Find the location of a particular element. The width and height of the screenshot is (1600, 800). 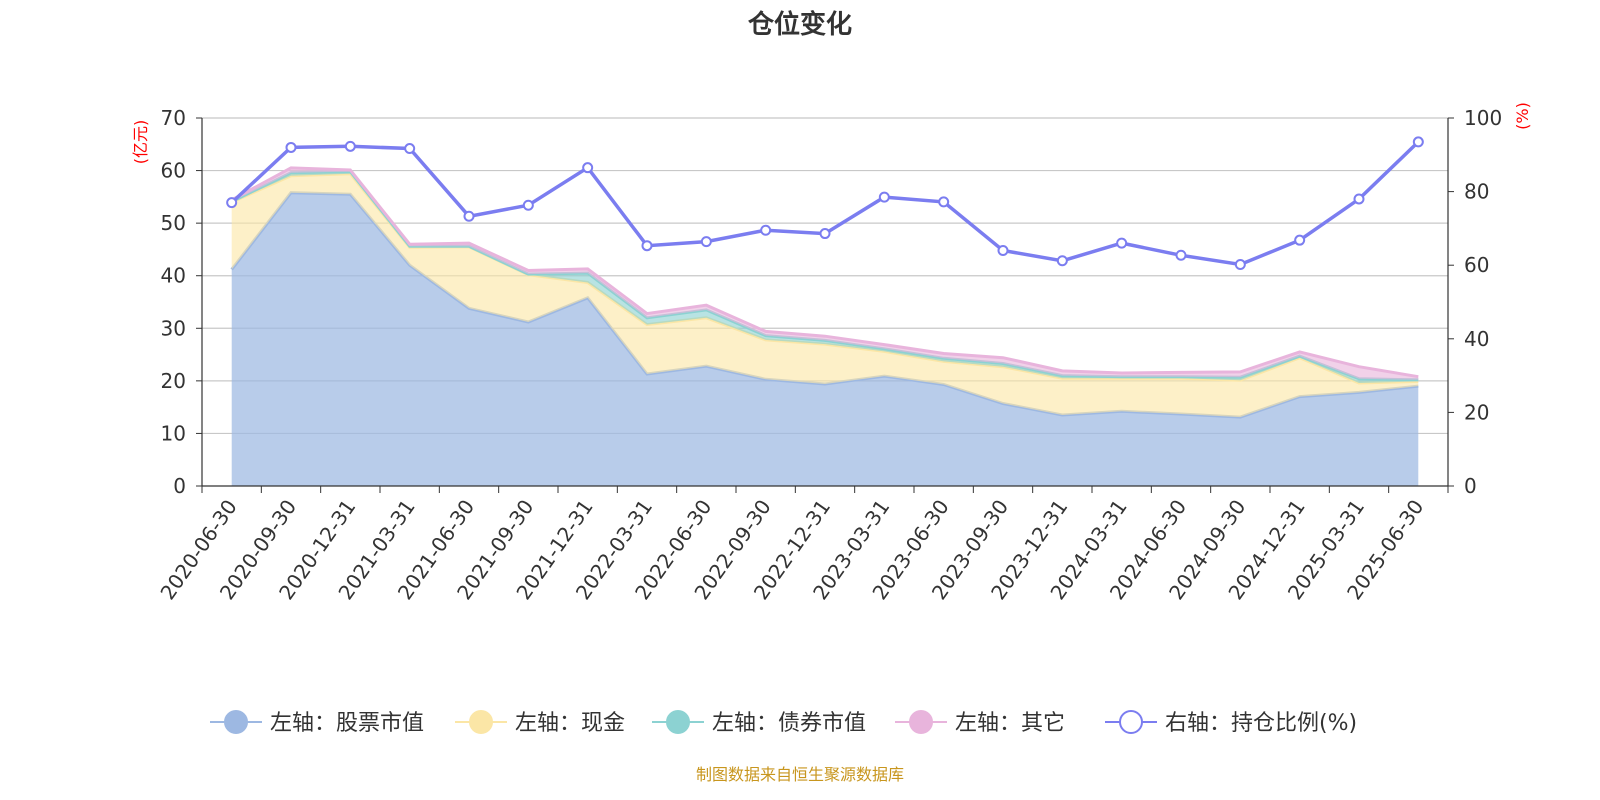

legend-item: 左轴：现金 is located at coordinates (540, 723).